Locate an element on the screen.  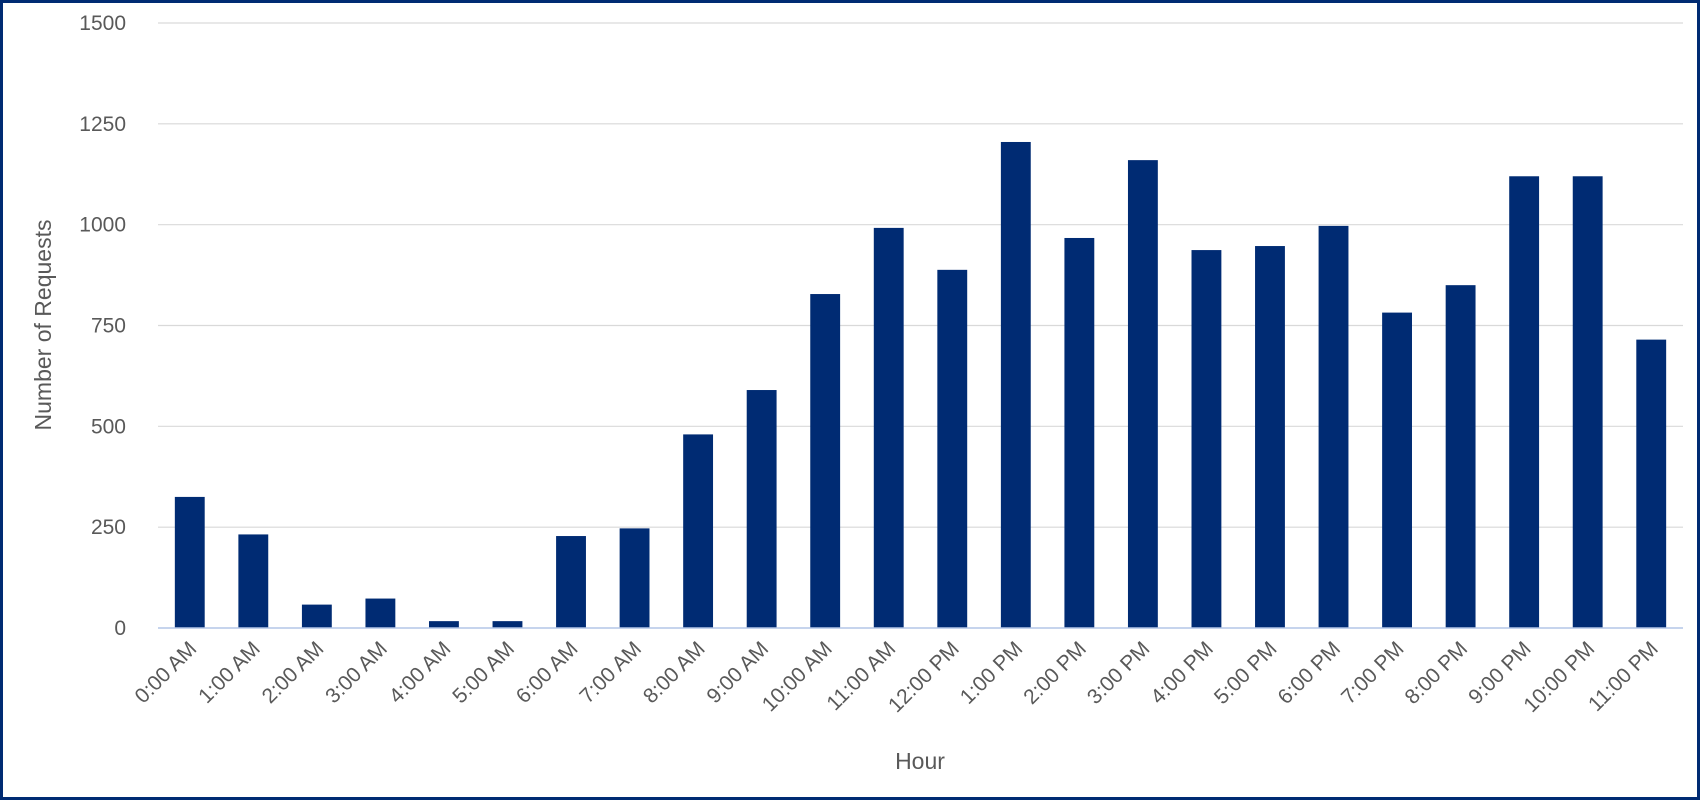
x-tick-label: 1:00 PM is located at coordinates (992, 673).